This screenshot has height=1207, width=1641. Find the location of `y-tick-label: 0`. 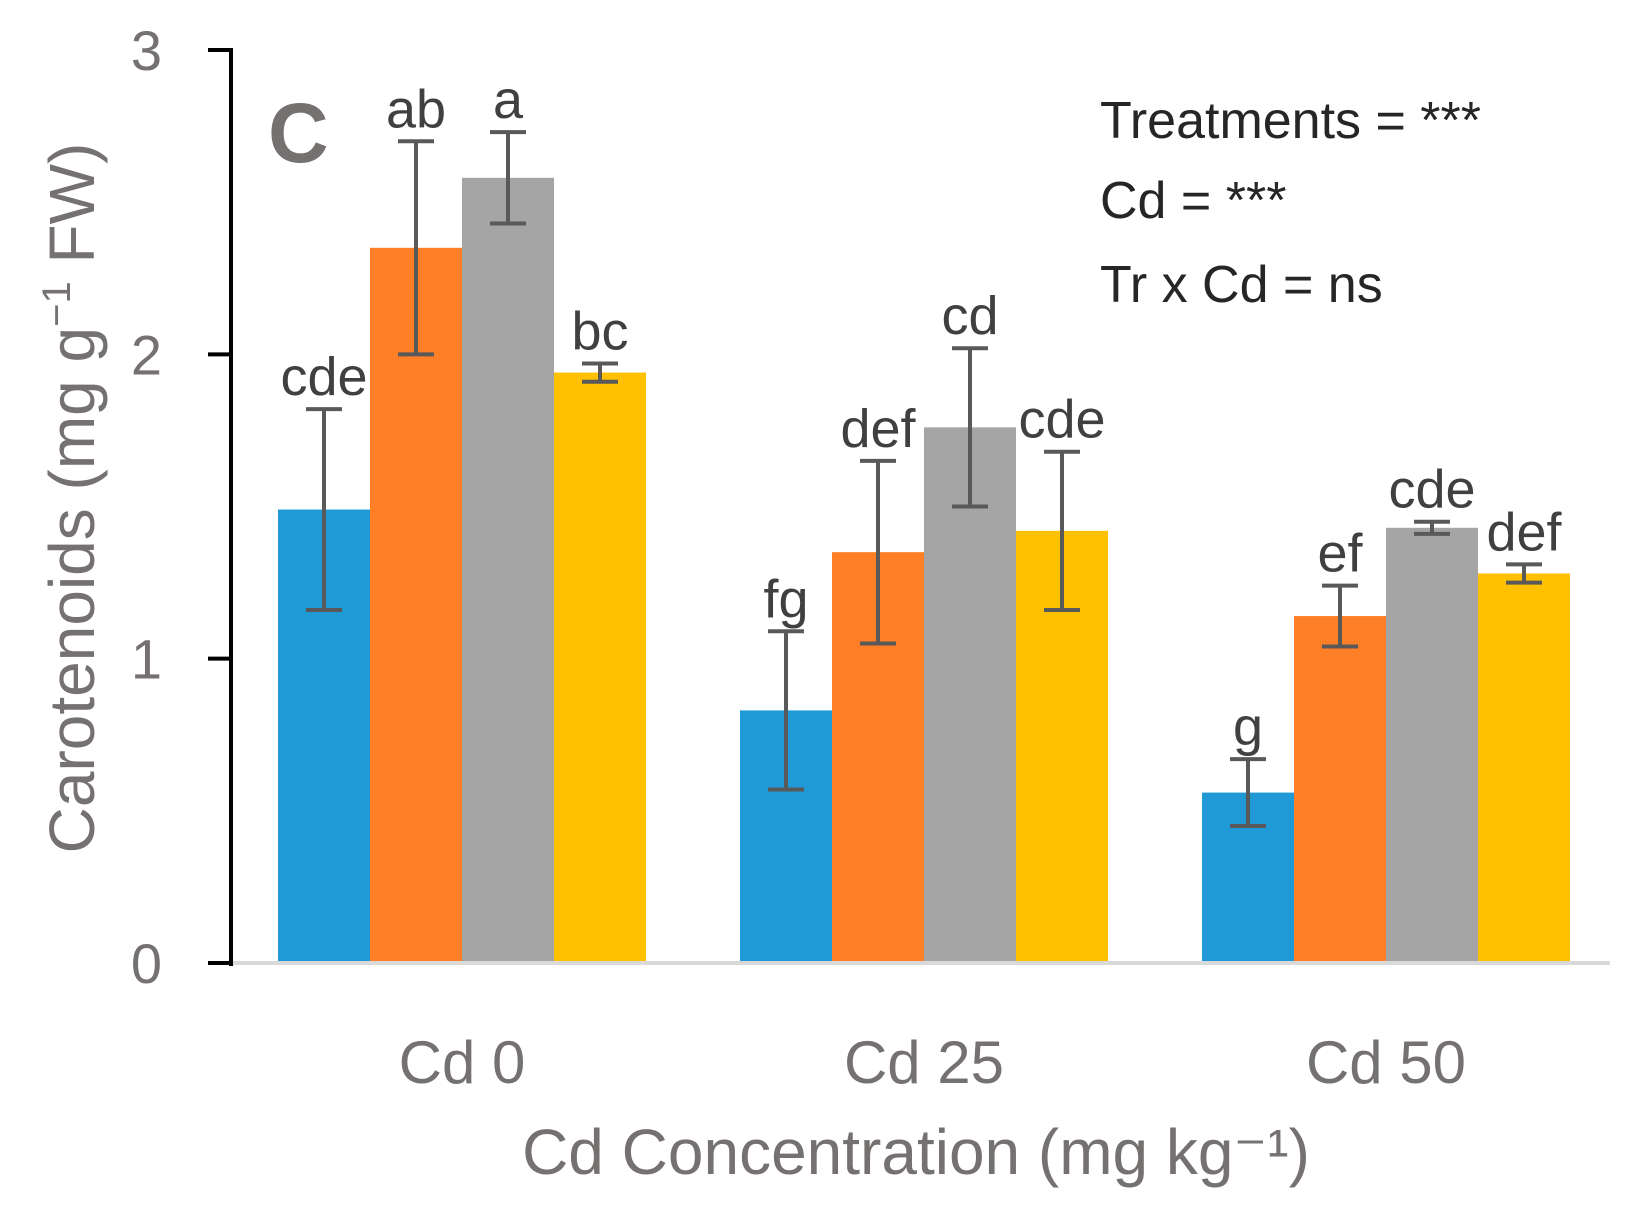

y-tick-label: 0 is located at coordinates (146, 963).